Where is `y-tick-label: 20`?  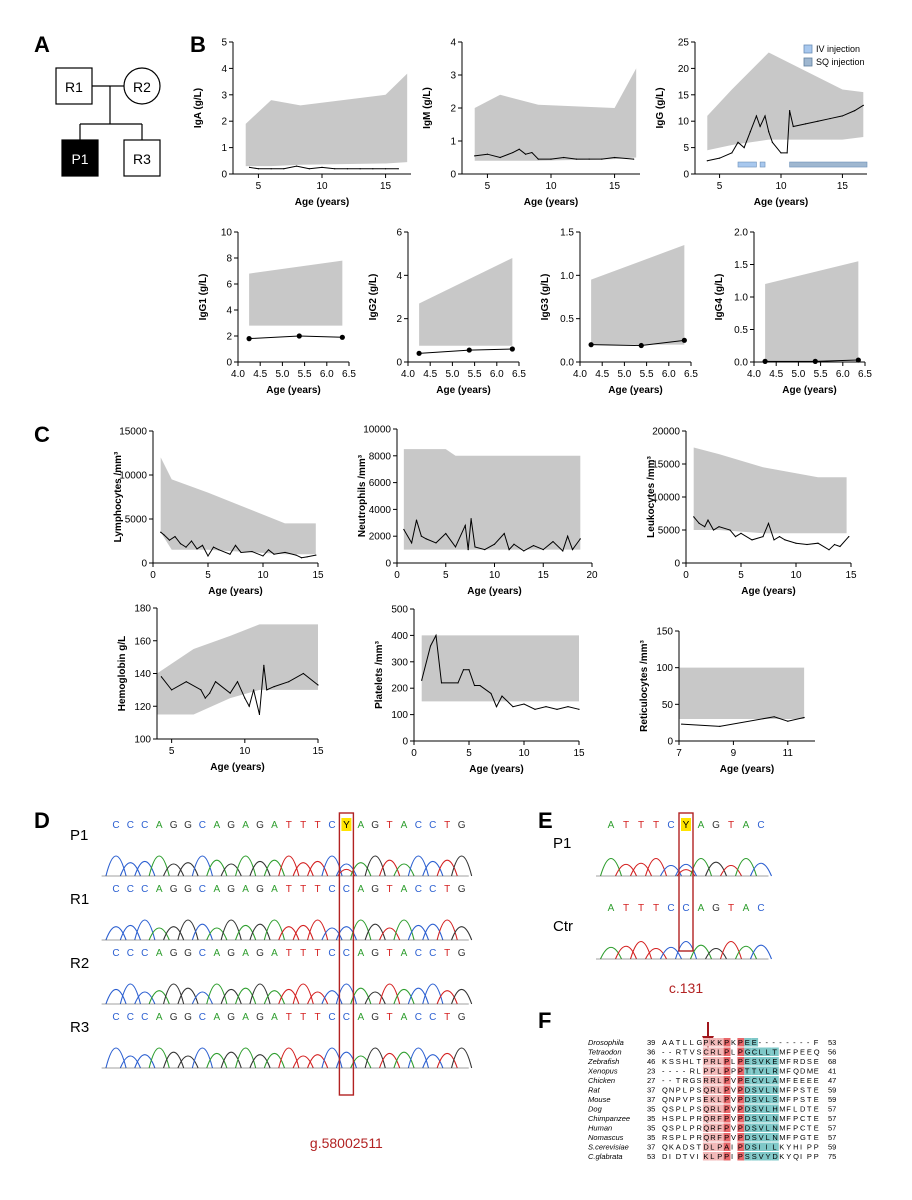 y-tick-label: 20 is located at coordinates (684, 69).